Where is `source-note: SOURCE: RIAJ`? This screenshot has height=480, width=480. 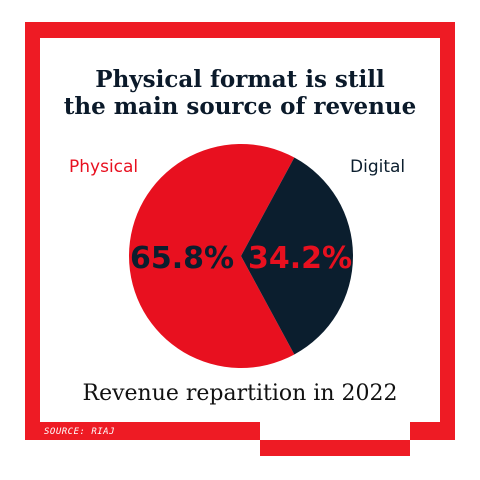
source-note: SOURCE: RIAJ is located at coordinates (80, 432).